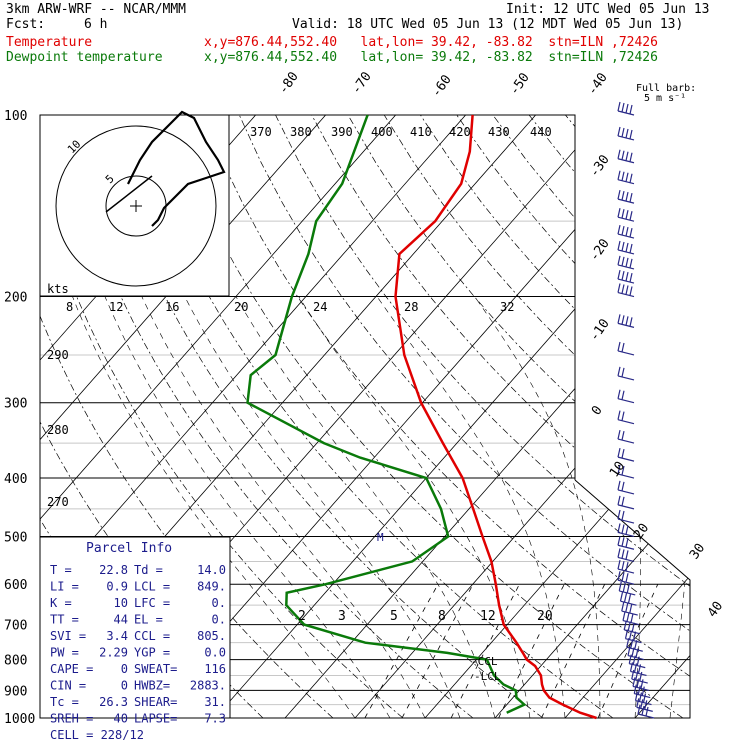 The width and height of the screenshot is (740, 740). What do you see at coordinates (697, 551) in the screenshot?
I see `isotherm-label: 30` at bounding box center [697, 551].